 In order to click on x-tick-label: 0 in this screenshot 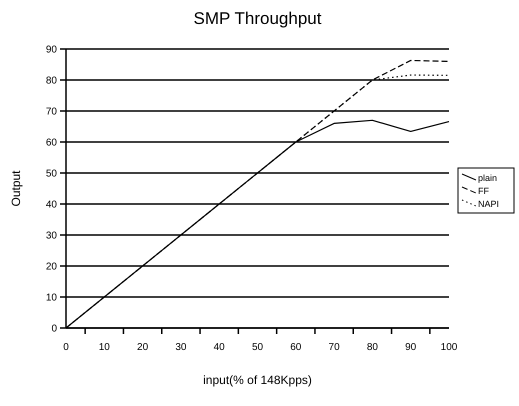, I will do `click(66, 347)`.